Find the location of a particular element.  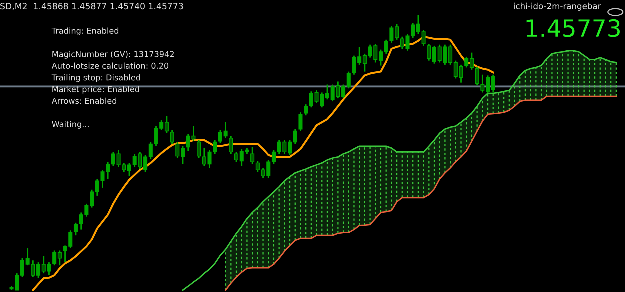

annotation: MagicNumber (GV): 13173942 is located at coordinates (113, 55).